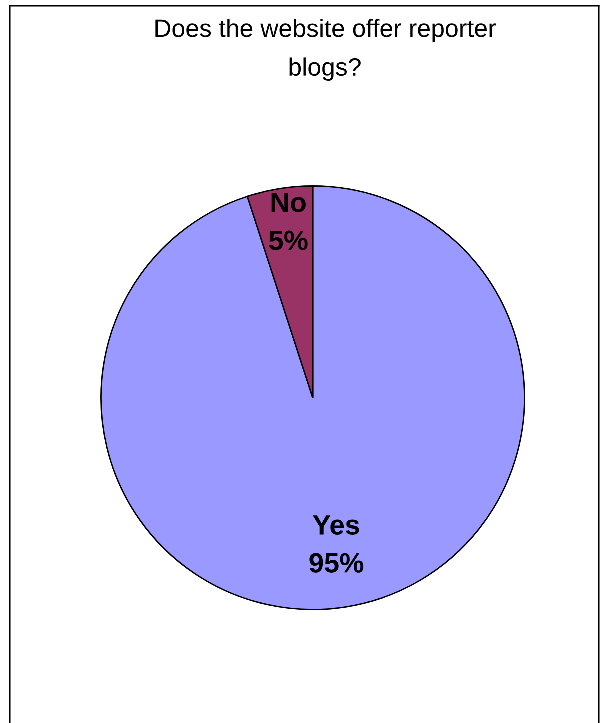 The width and height of the screenshot is (610, 723). I want to click on chart-title: Does the website offer reporter blogs?, so click(326, 50).